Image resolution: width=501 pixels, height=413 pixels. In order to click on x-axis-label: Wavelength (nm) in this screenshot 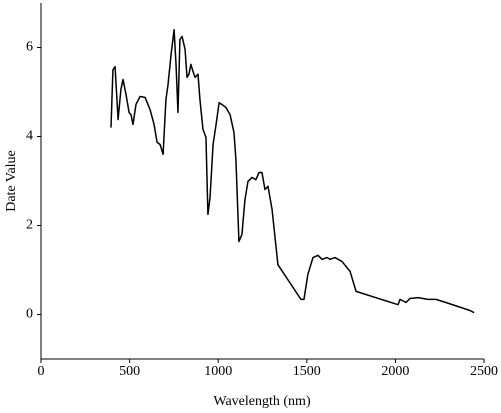, I will do `click(262, 401)`.